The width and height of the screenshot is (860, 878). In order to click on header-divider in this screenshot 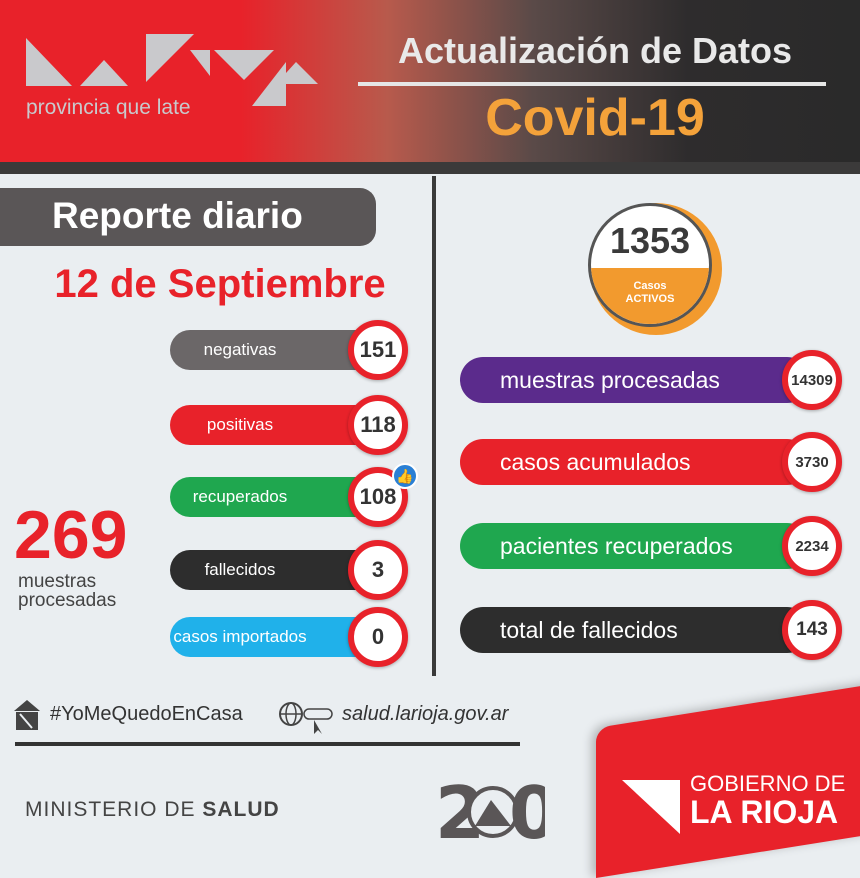, I will do `click(592, 84)`.